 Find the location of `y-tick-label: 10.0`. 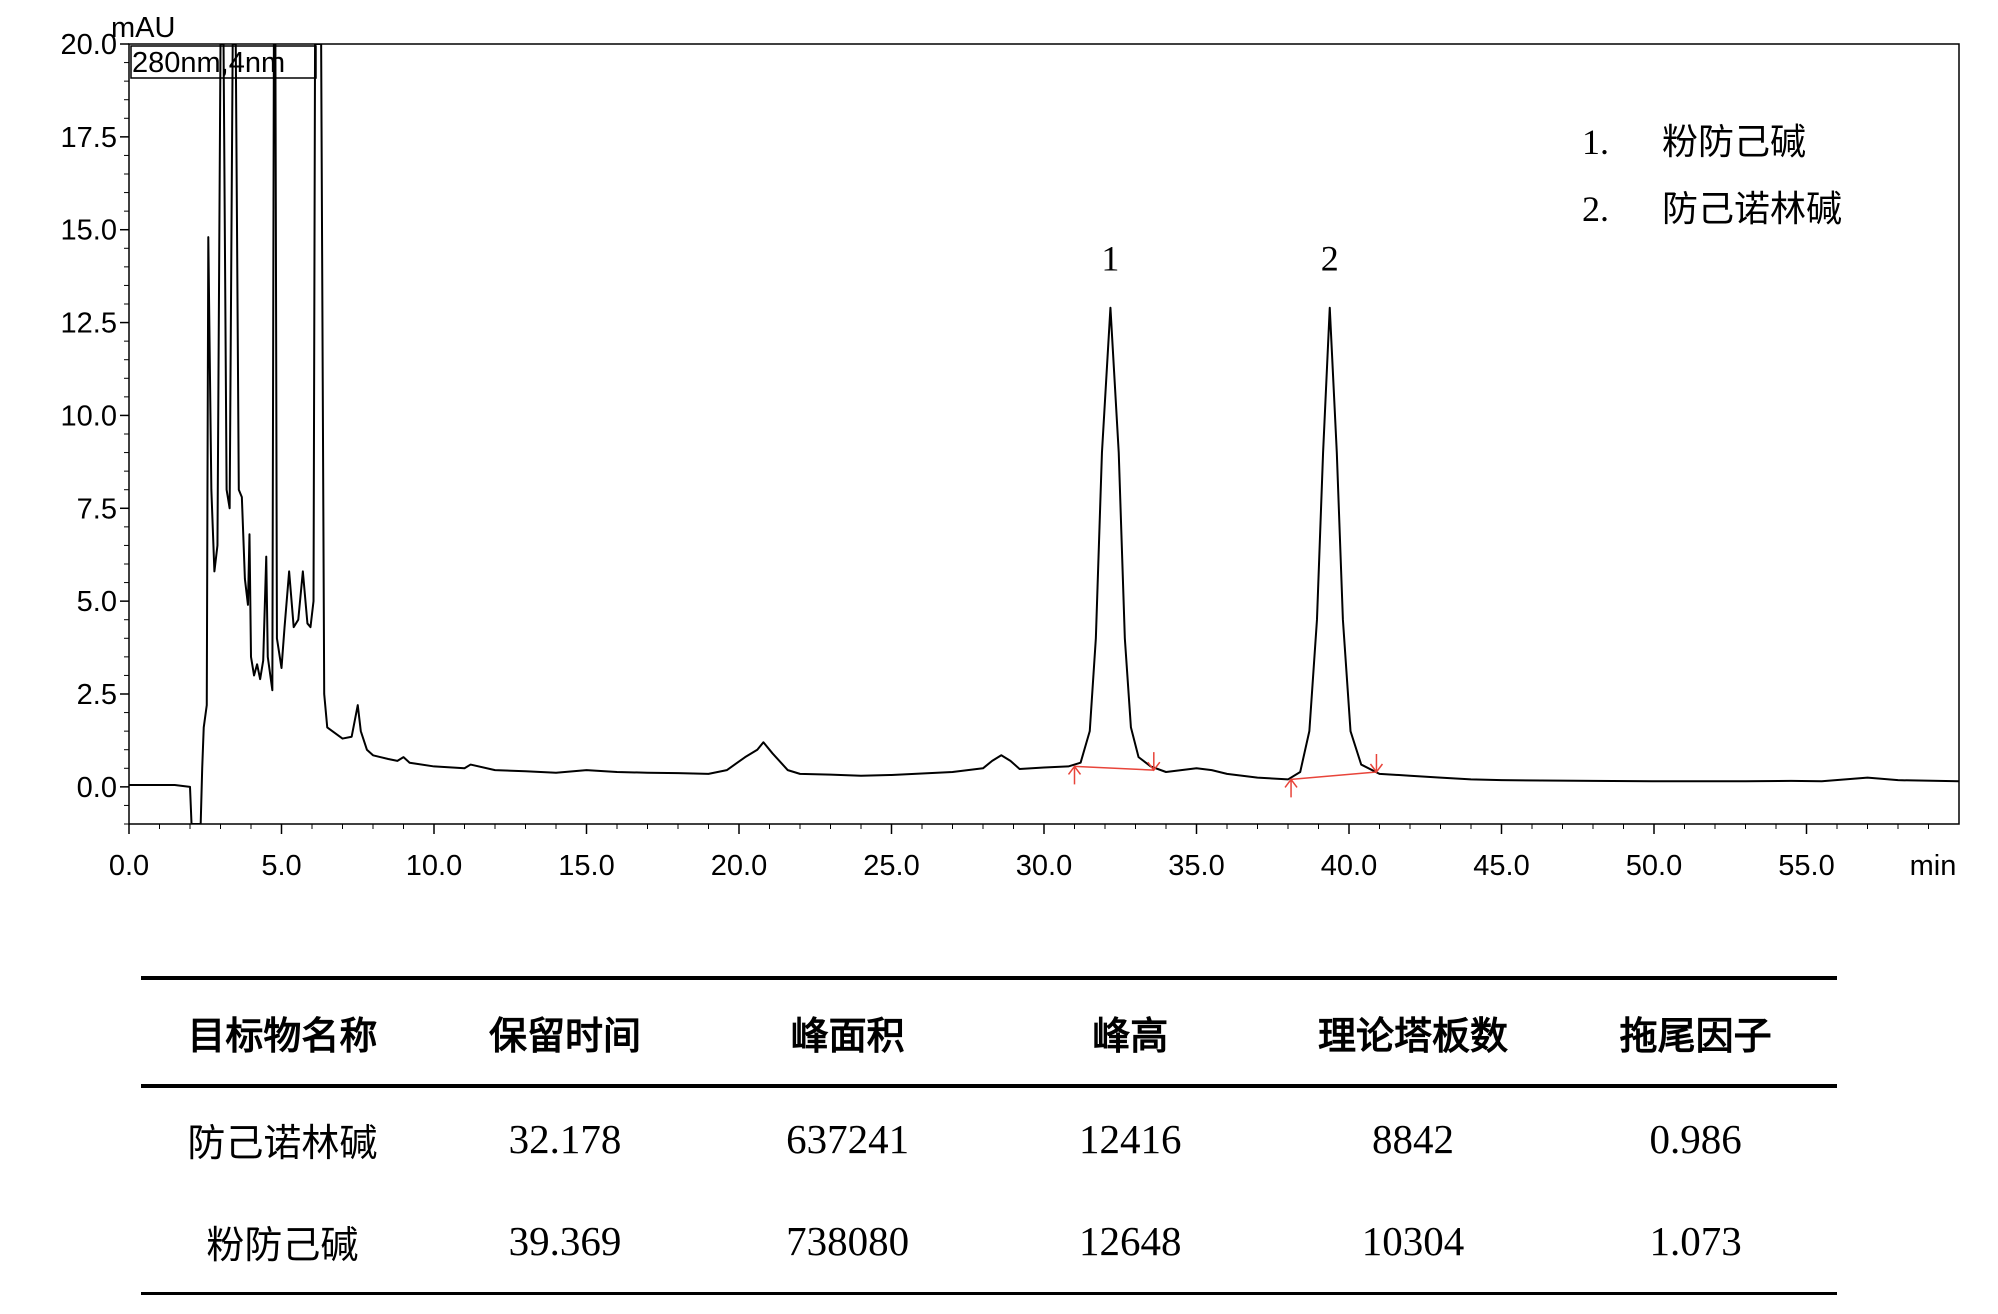

y-tick-label: 10.0 is located at coordinates (89, 416).